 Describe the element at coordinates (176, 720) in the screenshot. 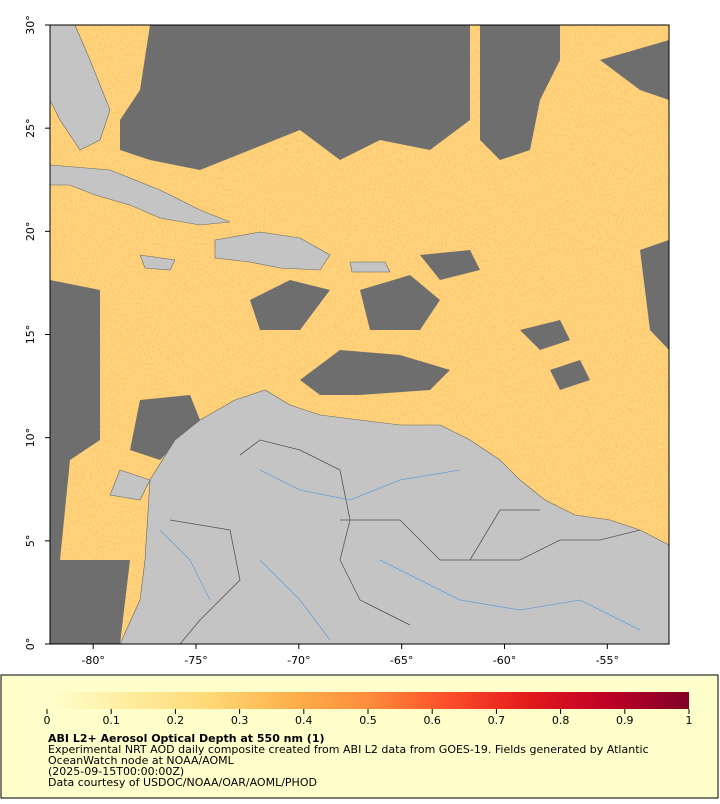

I see `colorbar-tick-label: 0.2` at that location.